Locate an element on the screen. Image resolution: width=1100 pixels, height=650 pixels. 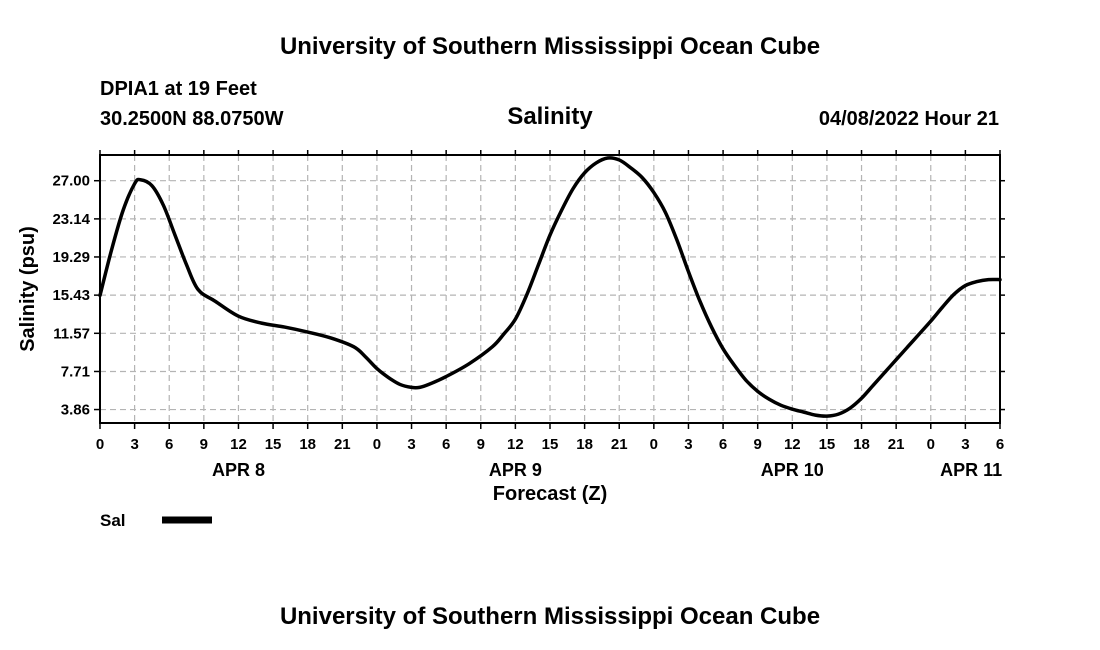
date-label: APR 8 is located at coordinates (238, 470).